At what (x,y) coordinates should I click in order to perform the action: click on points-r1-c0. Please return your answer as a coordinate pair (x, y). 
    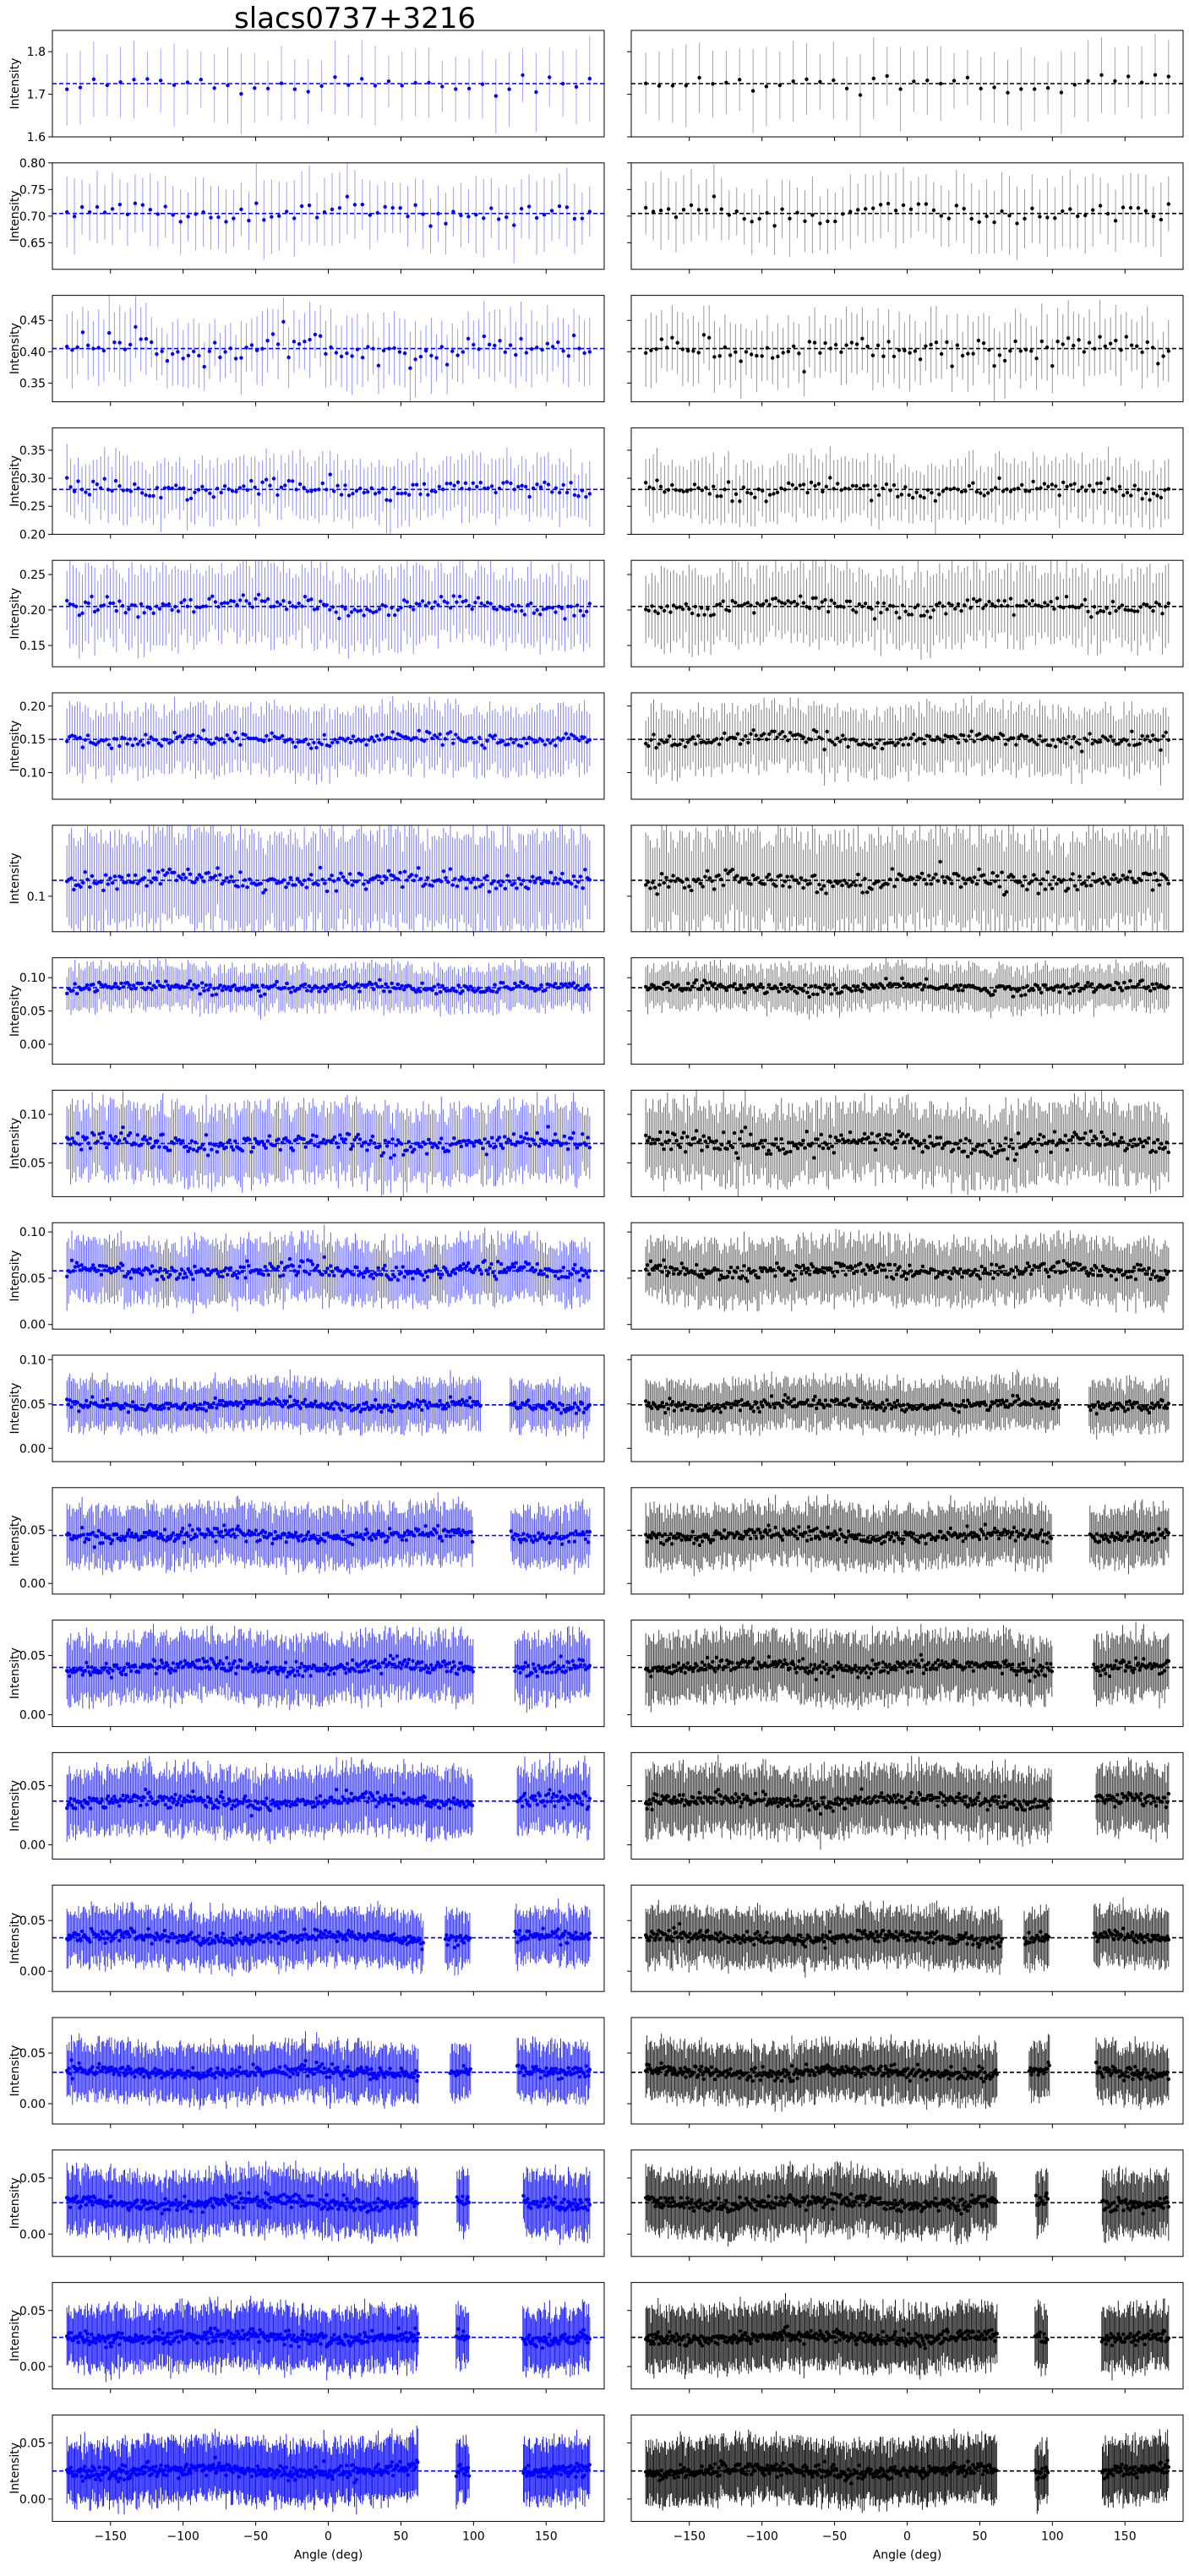
    Looking at the image, I should click on (328, 211).